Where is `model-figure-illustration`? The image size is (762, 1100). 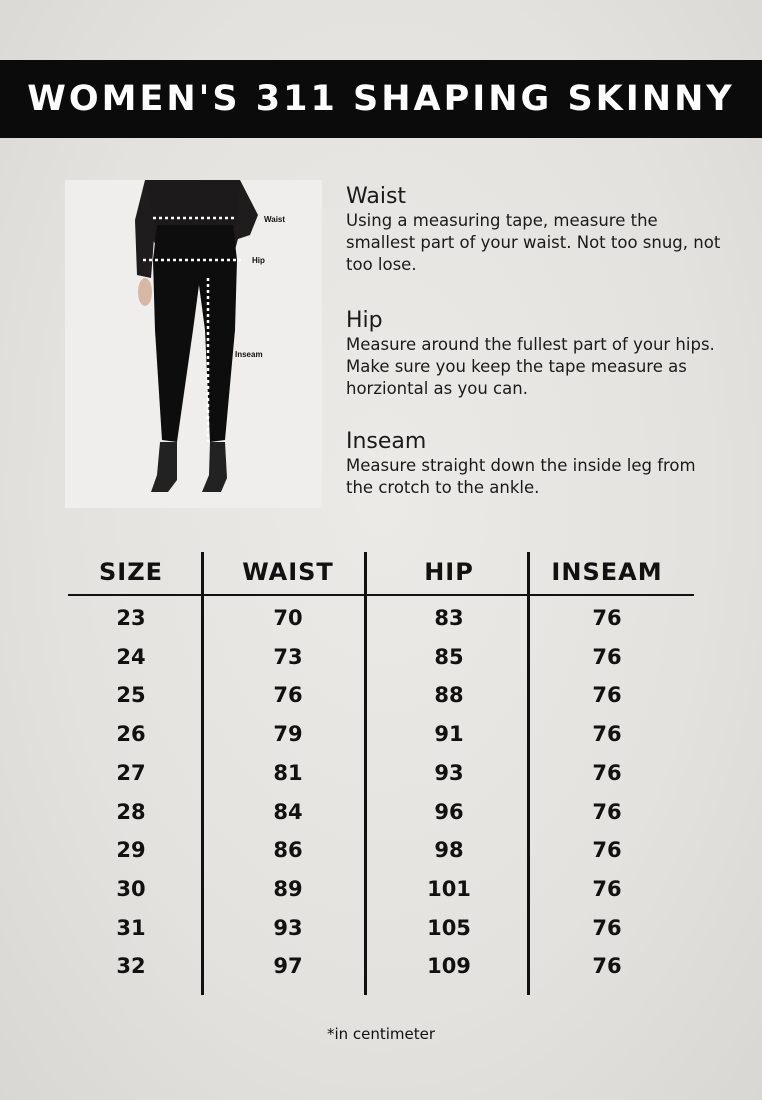
model-figure-illustration is located at coordinates (196, 336).